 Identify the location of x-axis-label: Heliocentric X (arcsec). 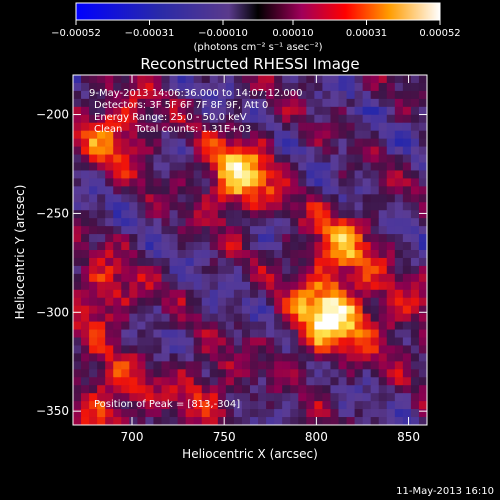
(250, 454).